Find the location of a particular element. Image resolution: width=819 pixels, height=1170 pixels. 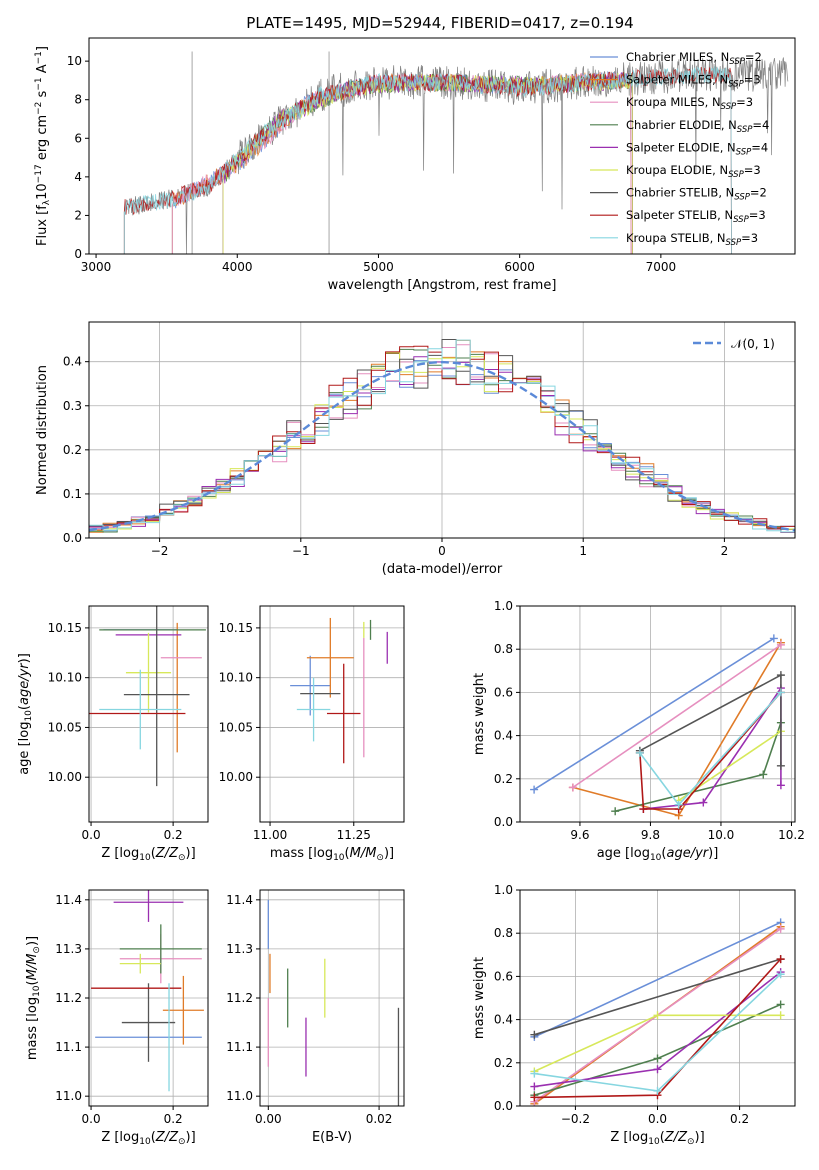

y-axis-label: Flux [fλ10−17 erg cm−2 s−1 A−1] is located at coordinates (43, 146).